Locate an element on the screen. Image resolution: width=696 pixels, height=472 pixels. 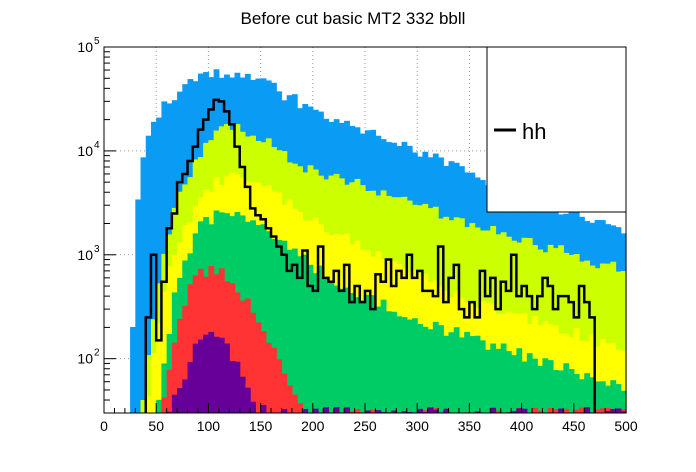
y-tick-exponent: 5 is located at coordinates (97, 41).